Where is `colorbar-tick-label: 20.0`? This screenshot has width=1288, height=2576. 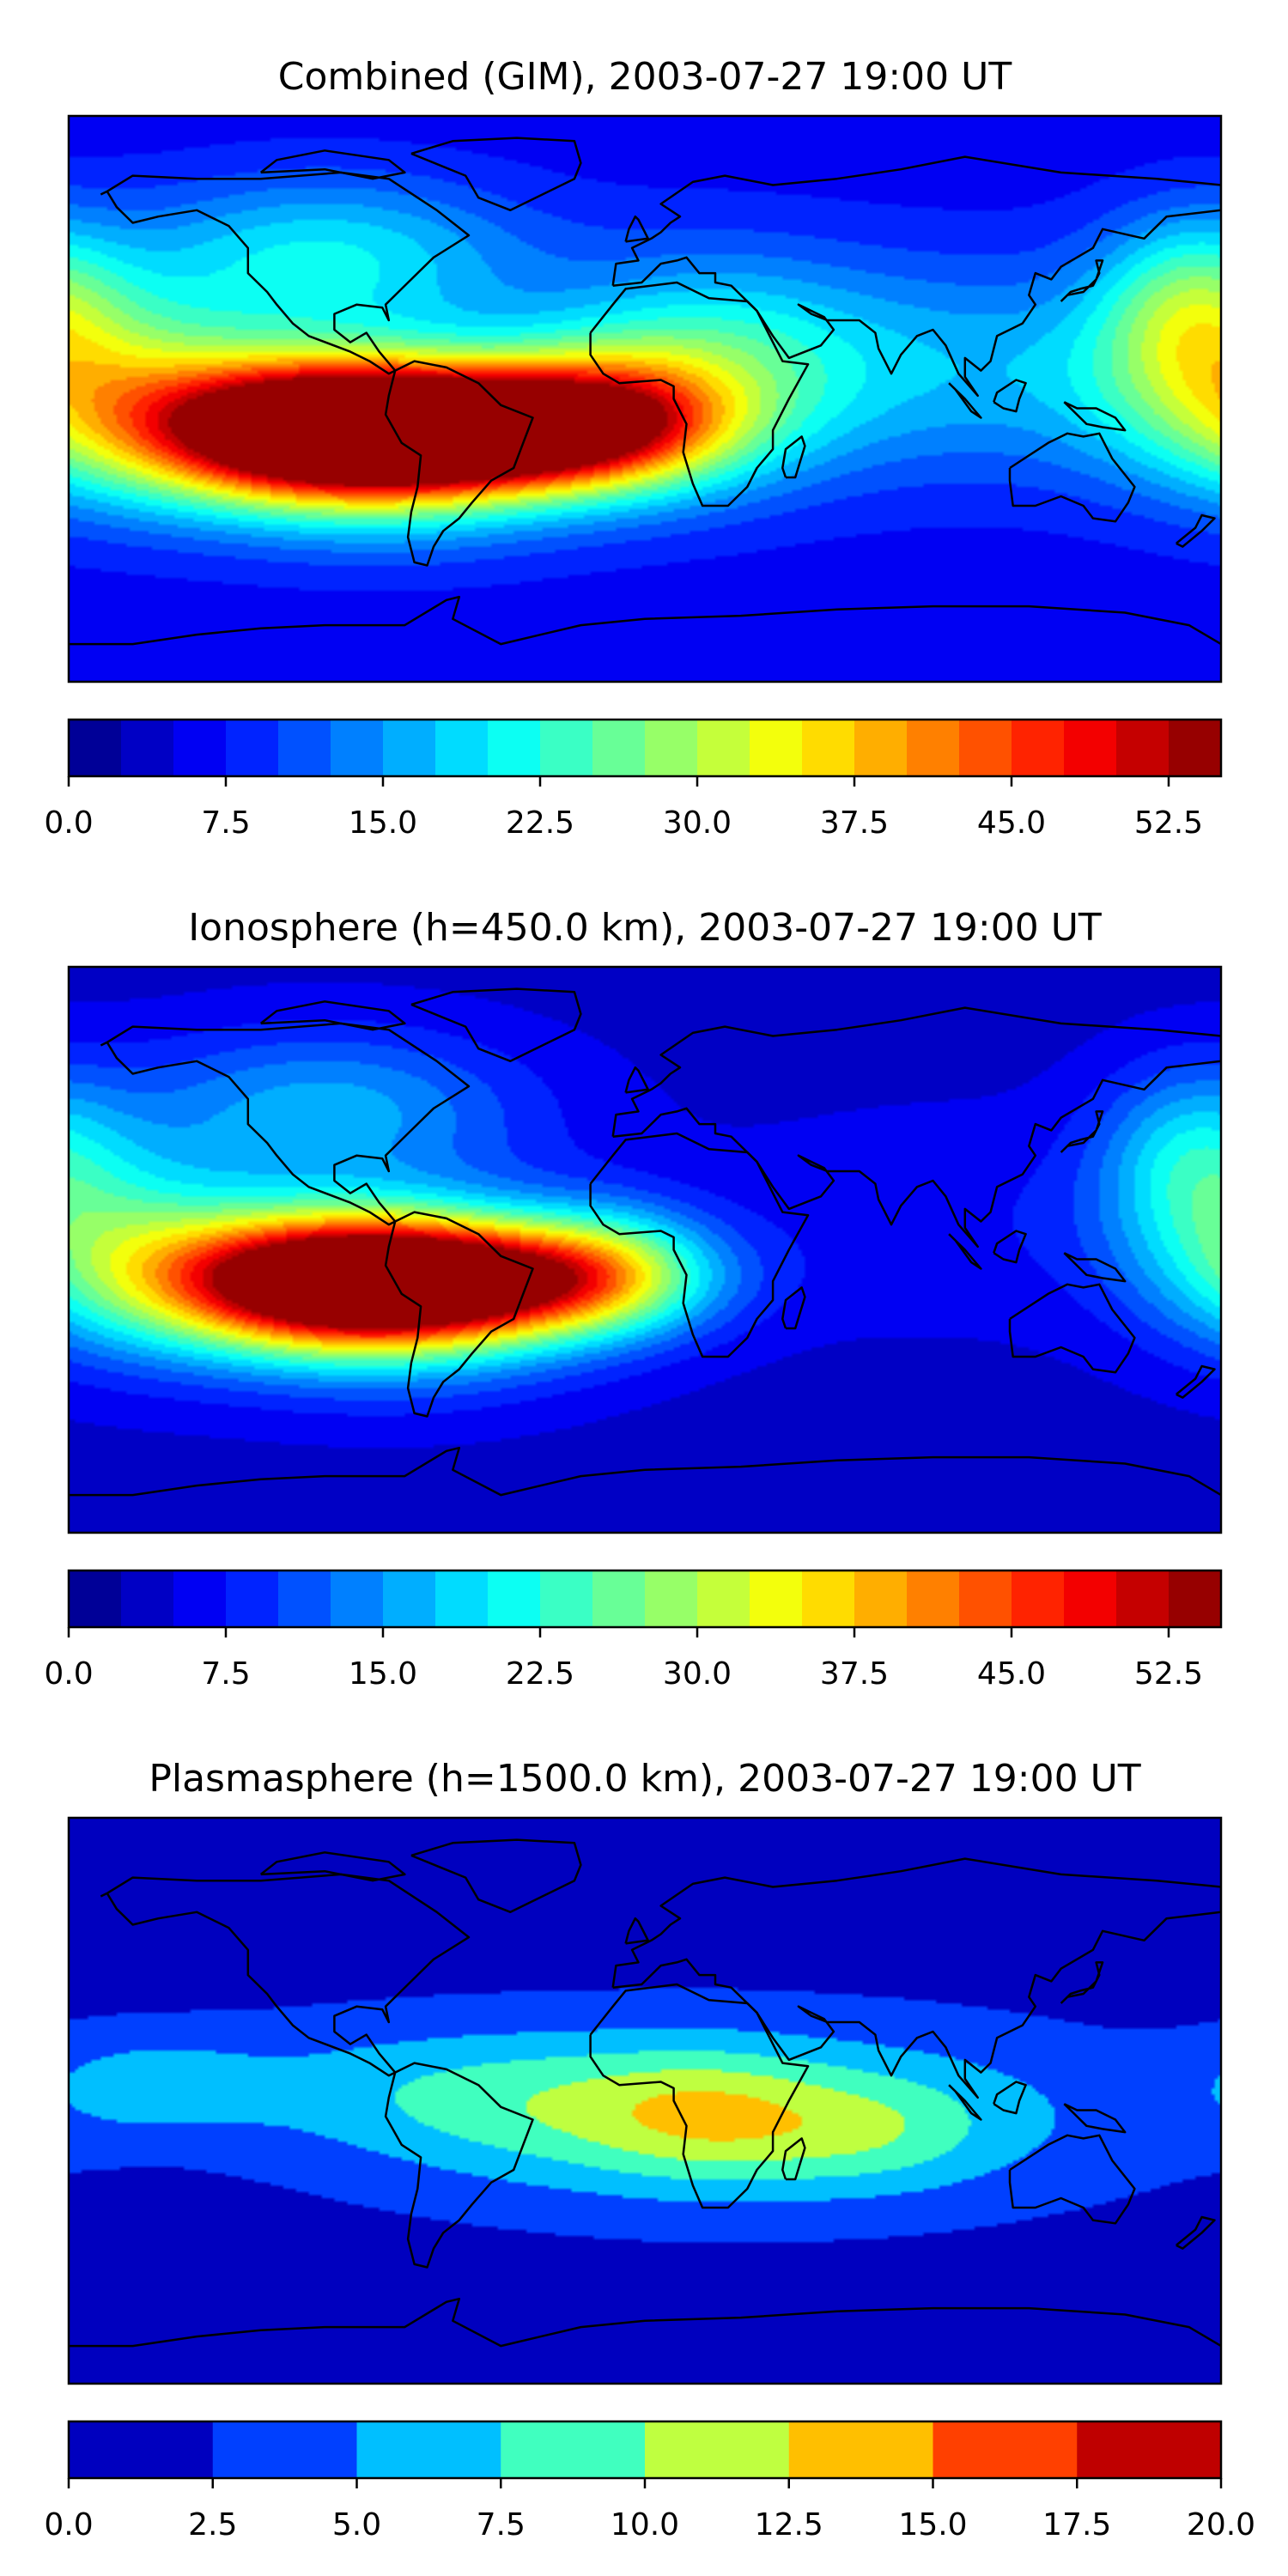 colorbar-tick-label: 20.0 is located at coordinates (1221, 2525).